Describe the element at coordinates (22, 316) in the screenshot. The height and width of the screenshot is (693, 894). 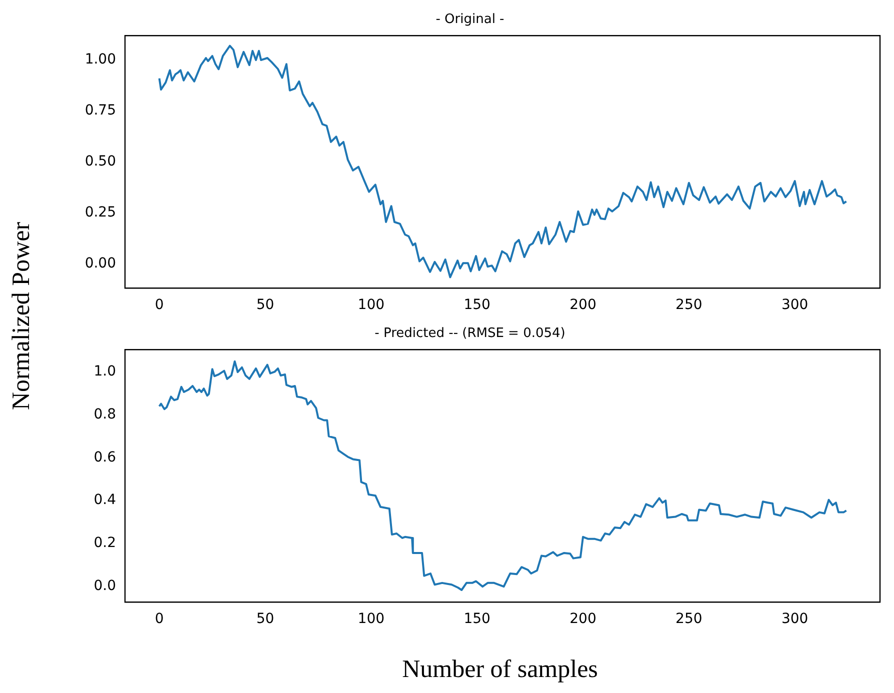
I see `y-axis-title: Normalized Power` at that location.